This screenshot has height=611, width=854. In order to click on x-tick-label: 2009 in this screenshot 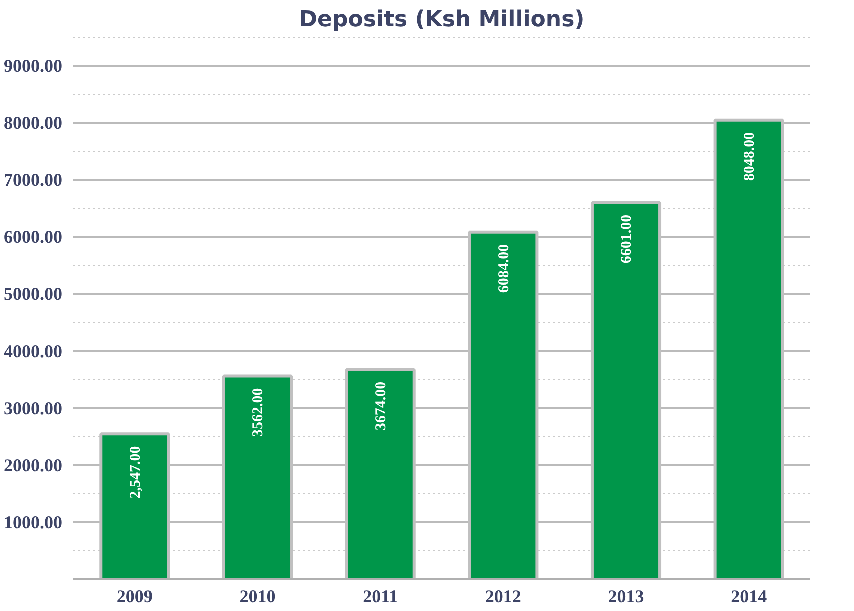, I will do `click(134, 596)`.